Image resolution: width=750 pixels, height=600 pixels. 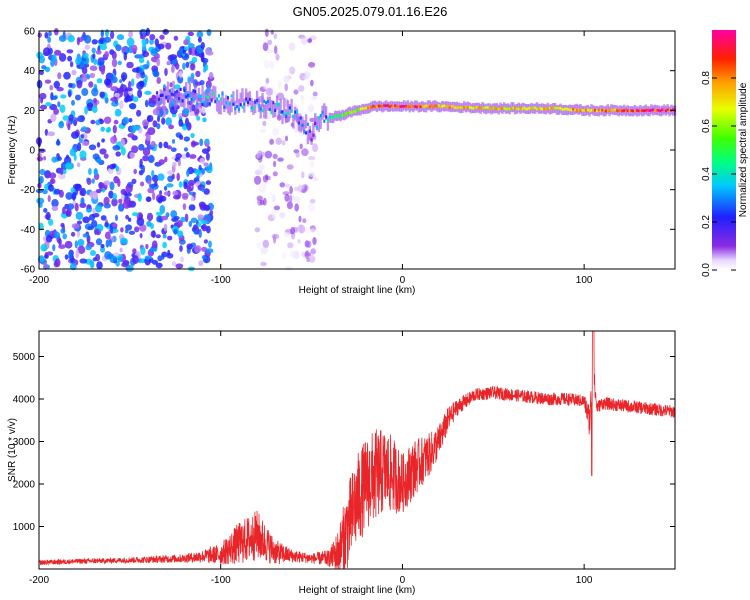 I want to click on snr-y-tick-label: 3000, so click(x=24, y=442).